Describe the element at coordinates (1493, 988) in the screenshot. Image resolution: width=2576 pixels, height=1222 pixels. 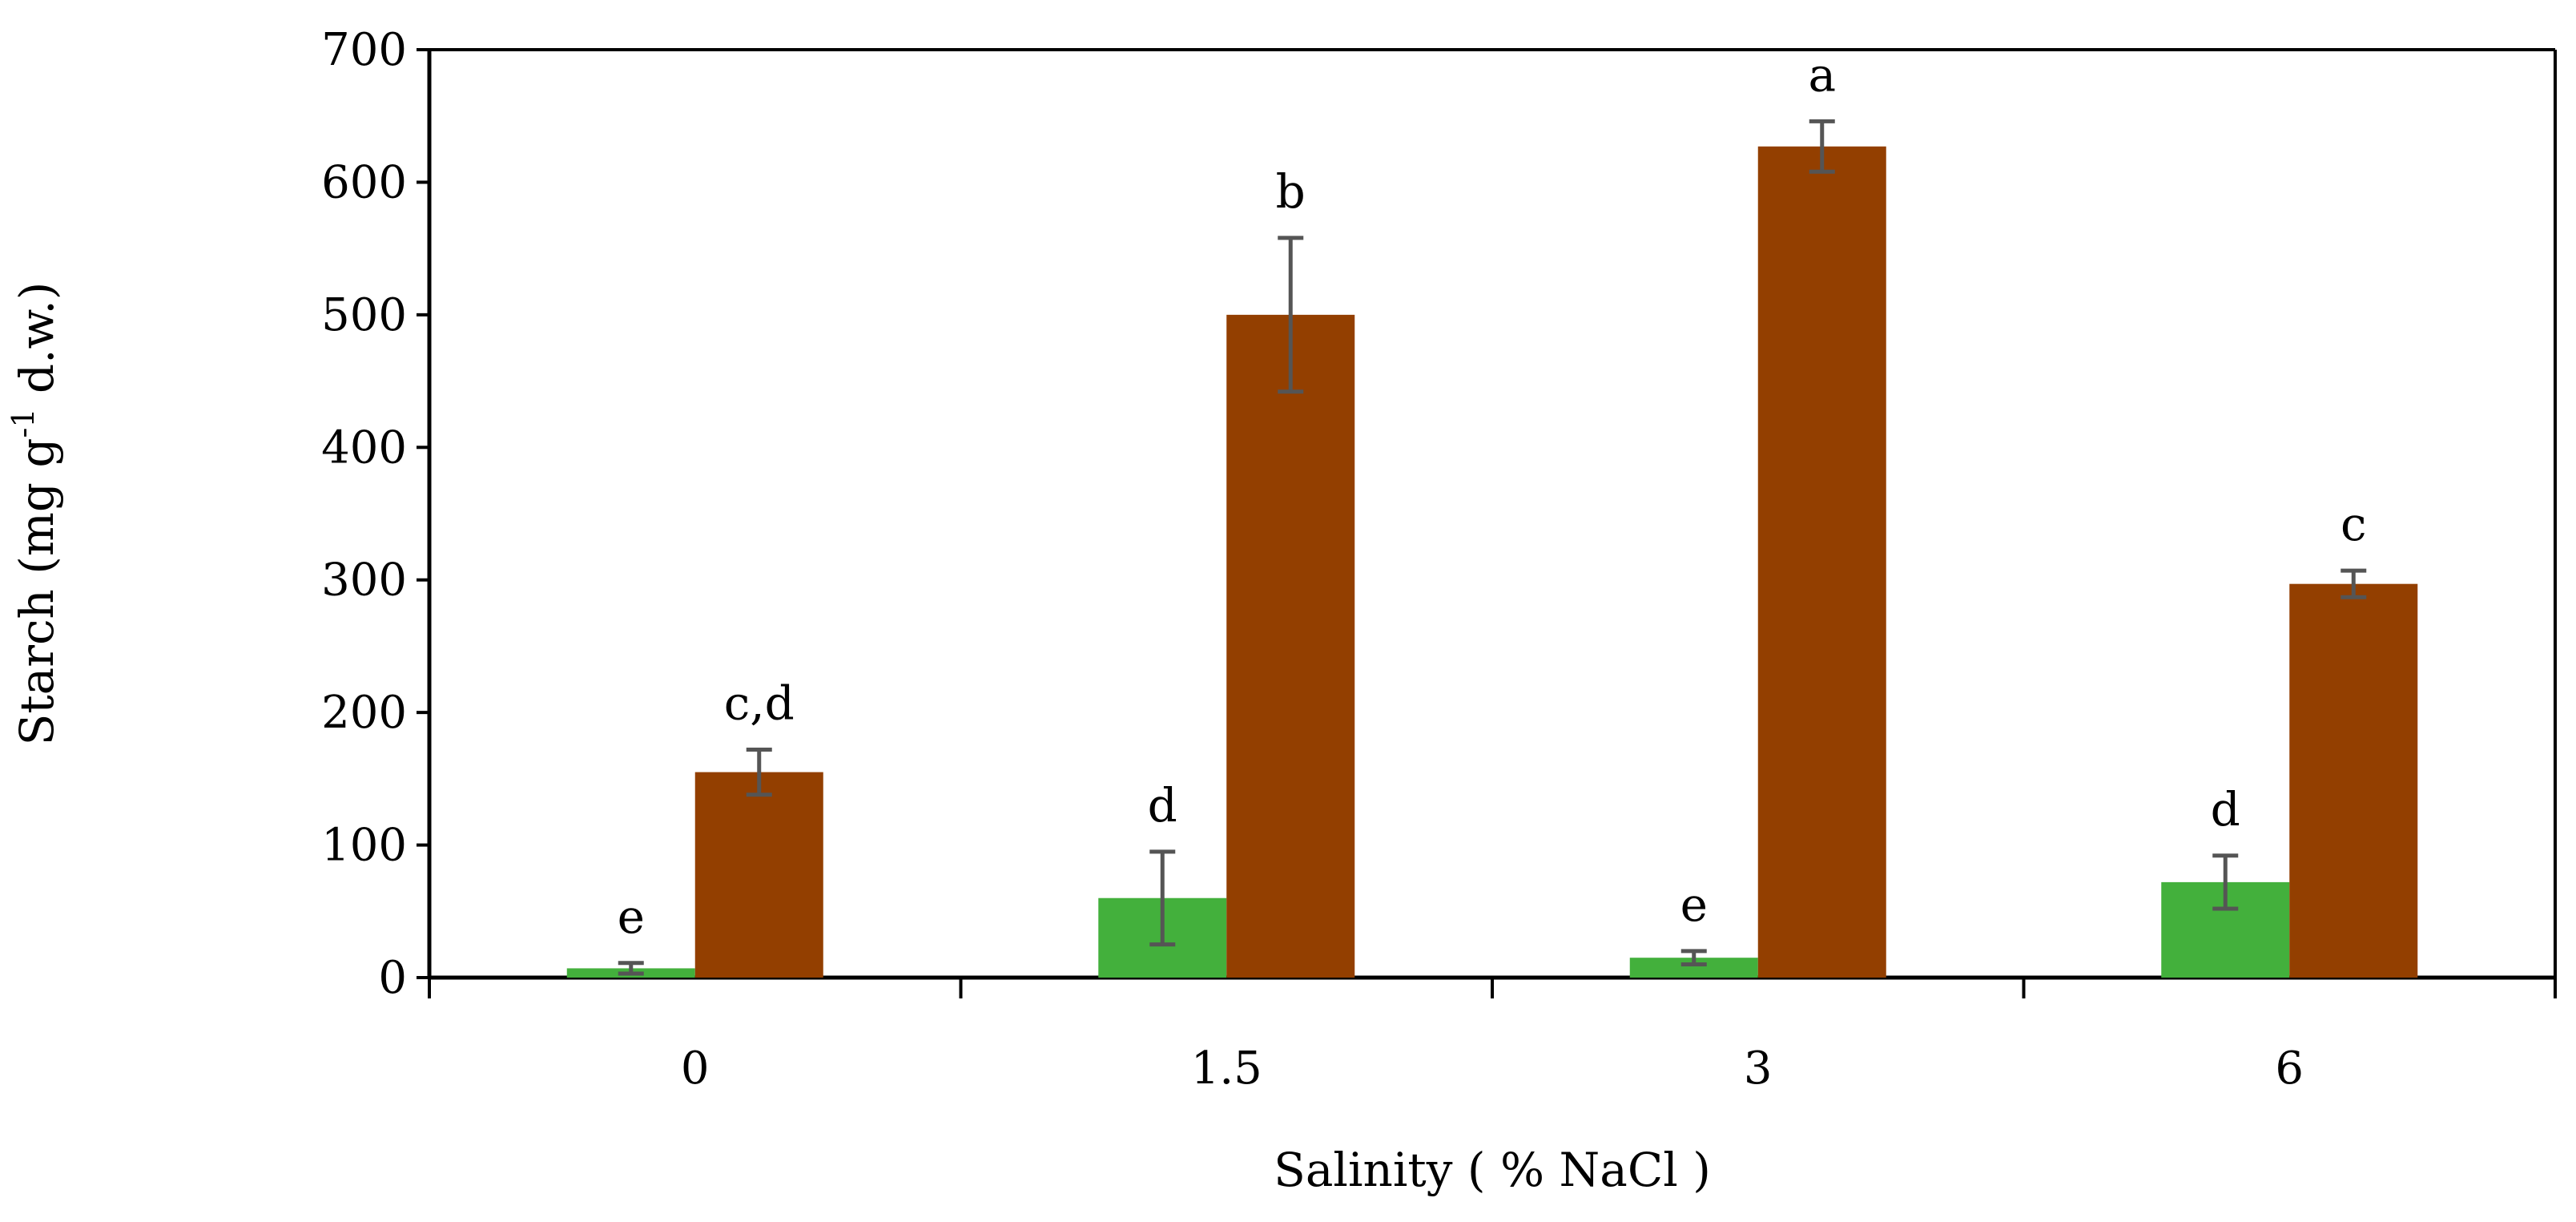
I see `x-ticks` at that location.